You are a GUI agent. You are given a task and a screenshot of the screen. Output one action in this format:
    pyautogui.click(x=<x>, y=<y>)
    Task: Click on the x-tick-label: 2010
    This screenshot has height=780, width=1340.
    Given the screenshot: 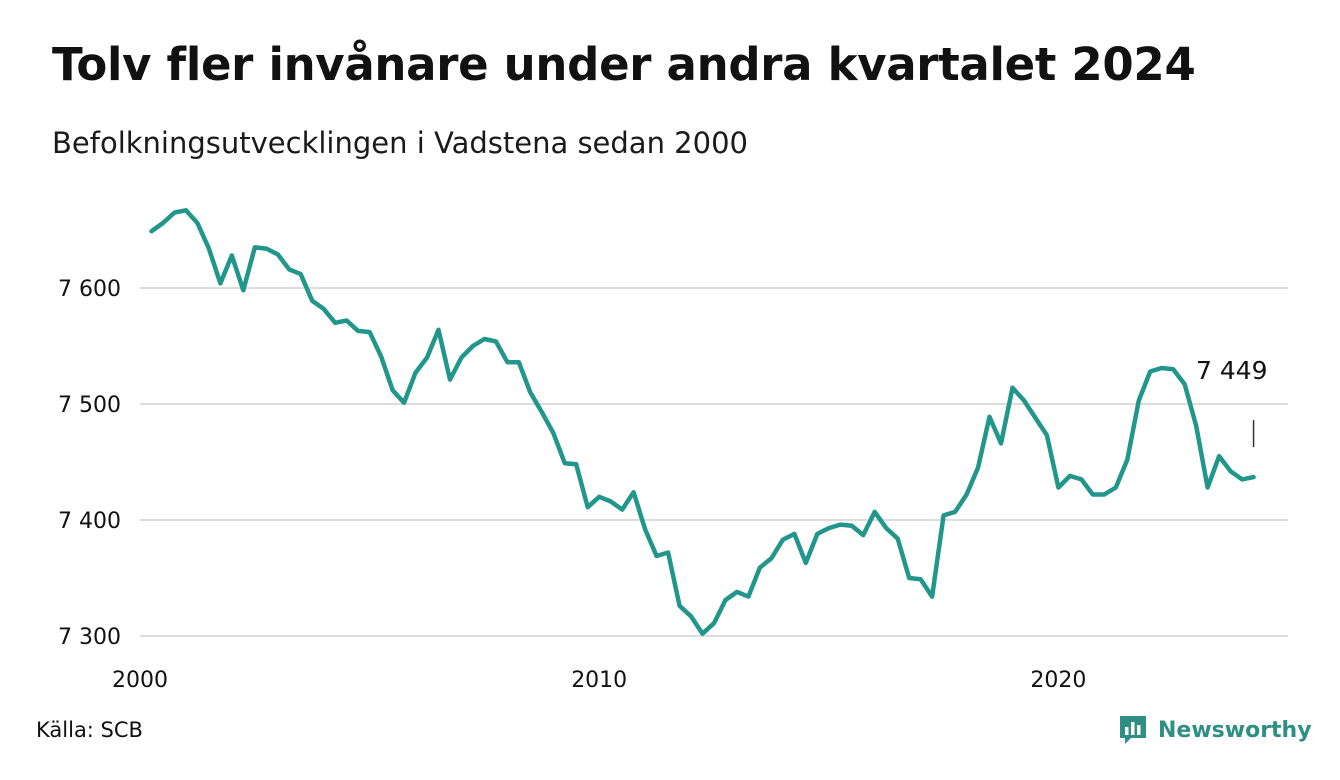 What is the action you would take?
    pyautogui.click(x=599, y=680)
    